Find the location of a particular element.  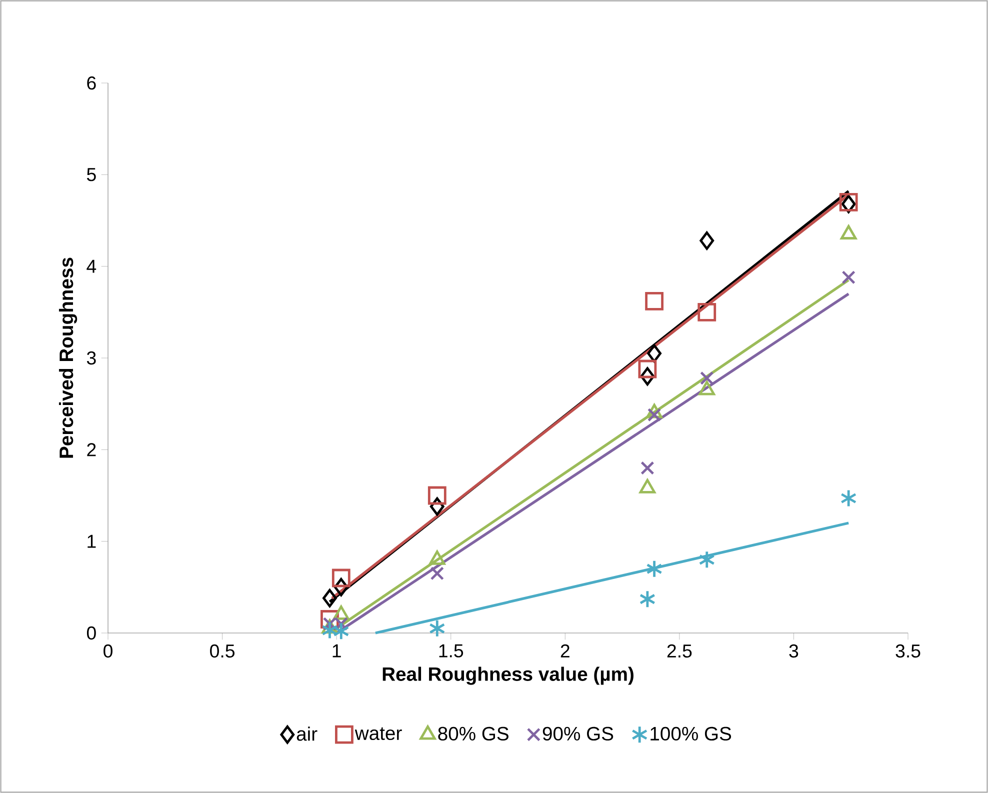

legend-label: water is located at coordinates (378, 733).